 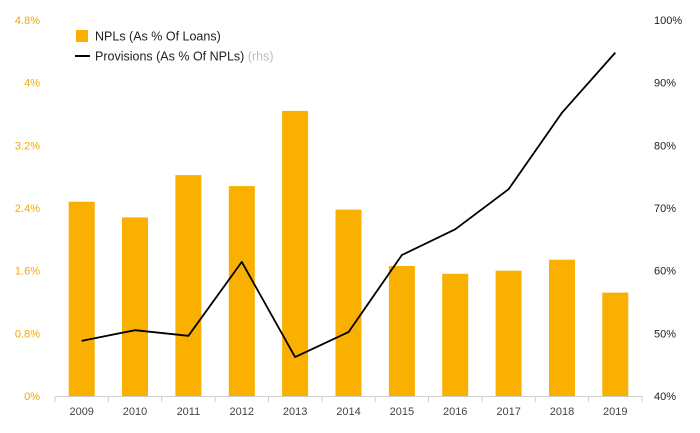 I want to click on bar-2014, so click(x=348, y=302).